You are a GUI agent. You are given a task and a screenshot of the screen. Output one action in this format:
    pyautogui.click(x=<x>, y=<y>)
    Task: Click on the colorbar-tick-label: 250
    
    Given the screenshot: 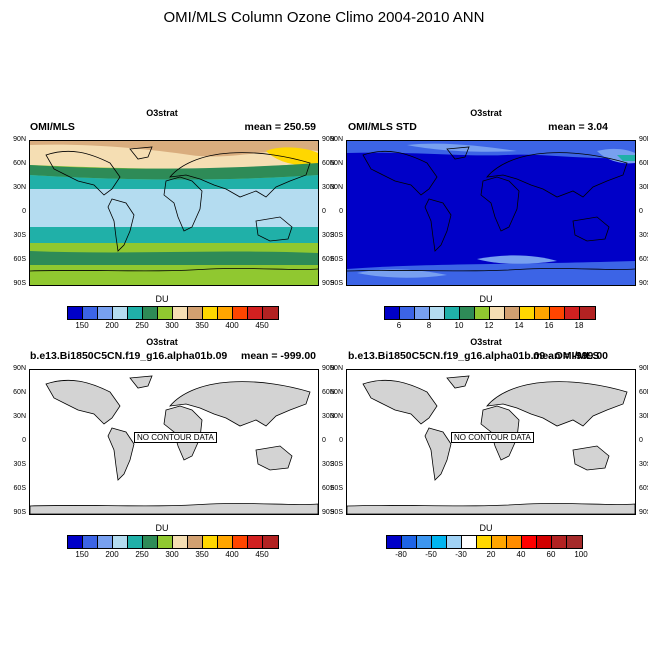 What is the action you would take?
    pyautogui.click(x=142, y=554)
    